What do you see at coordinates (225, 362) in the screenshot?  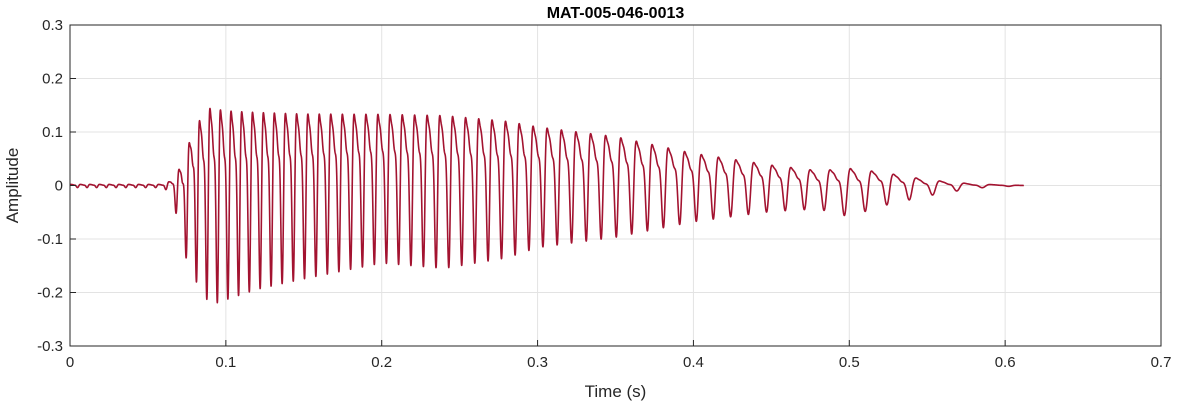 I see `x-tick-label: 0.1` at bounding box center [225, 362].